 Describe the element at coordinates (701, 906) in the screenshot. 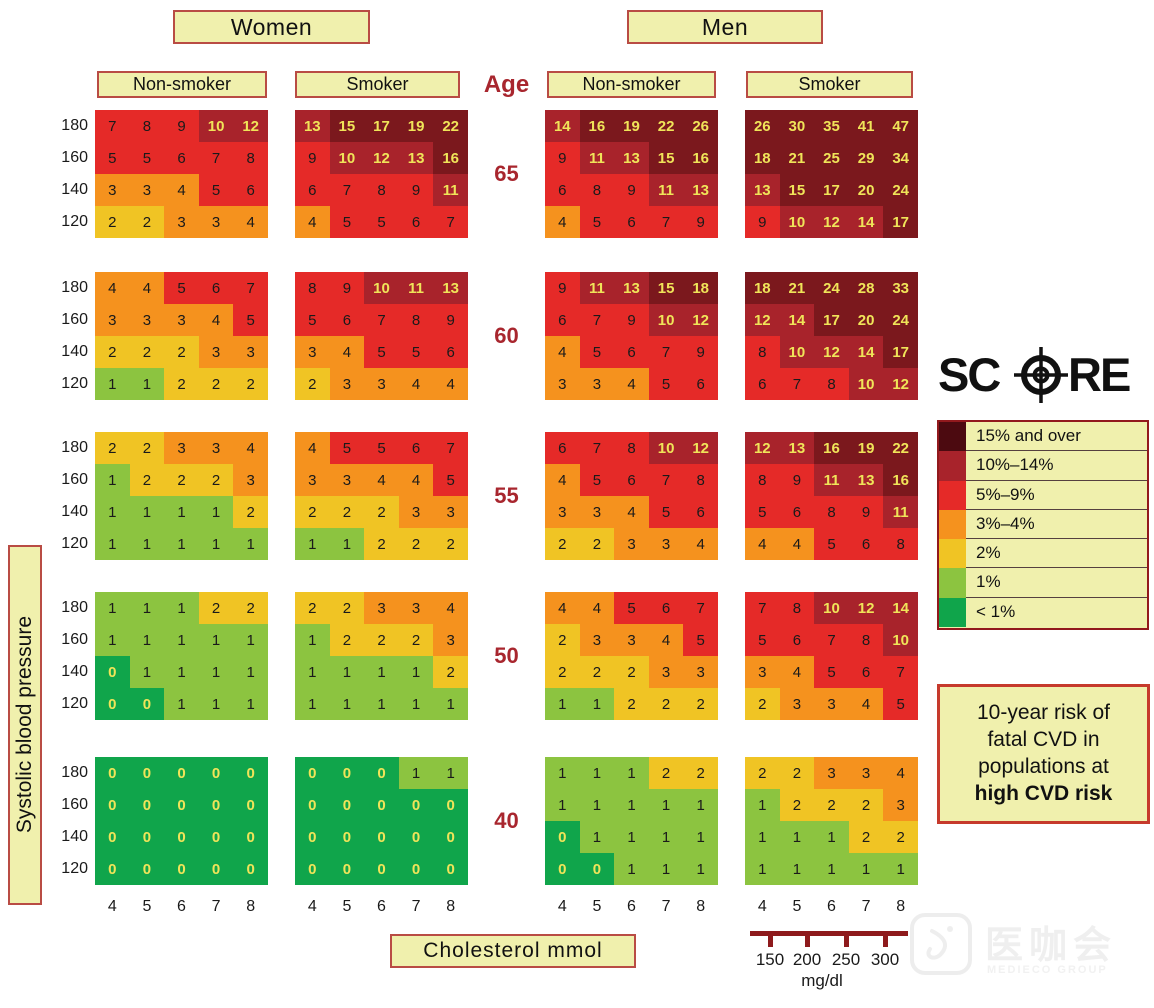

I see `chol-tick-men_nonsmoker-8: 8` at that location.